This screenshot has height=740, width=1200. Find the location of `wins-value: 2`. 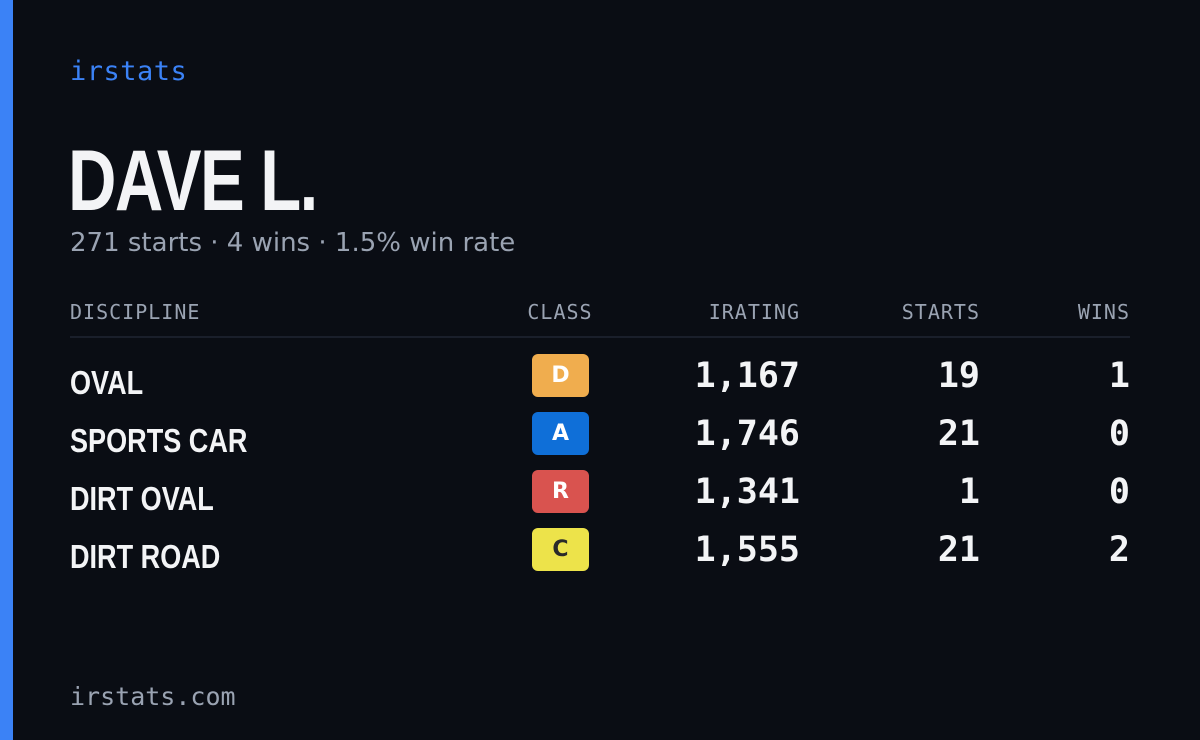

wins-value: 2 is located at coordinates (1119, 550).